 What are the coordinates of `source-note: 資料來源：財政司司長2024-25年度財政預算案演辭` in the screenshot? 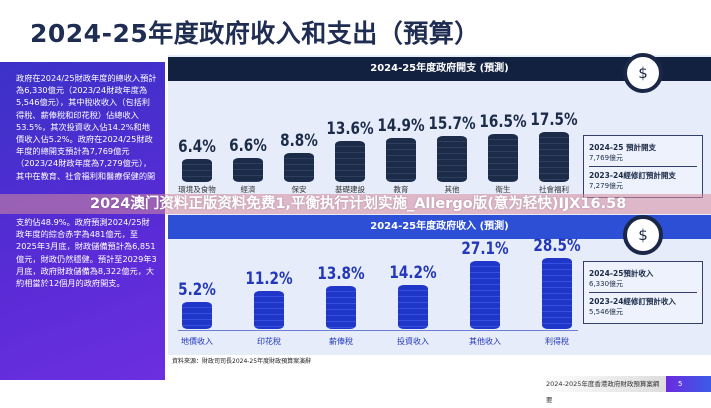 It's located at (242, 361).